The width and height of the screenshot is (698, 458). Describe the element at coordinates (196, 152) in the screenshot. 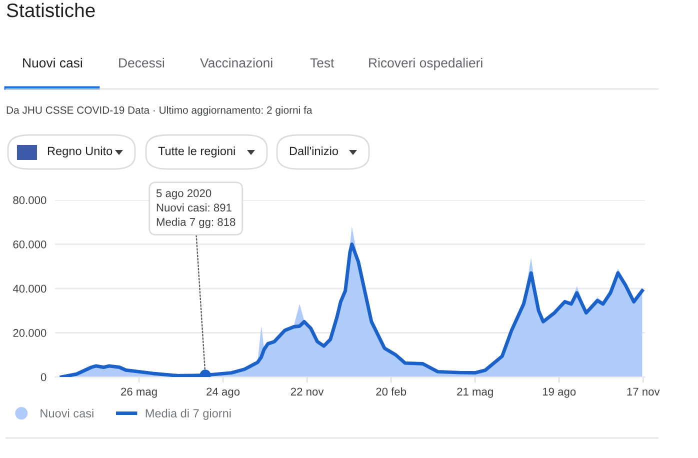

I see `text: Tutte le regioni` at that location.